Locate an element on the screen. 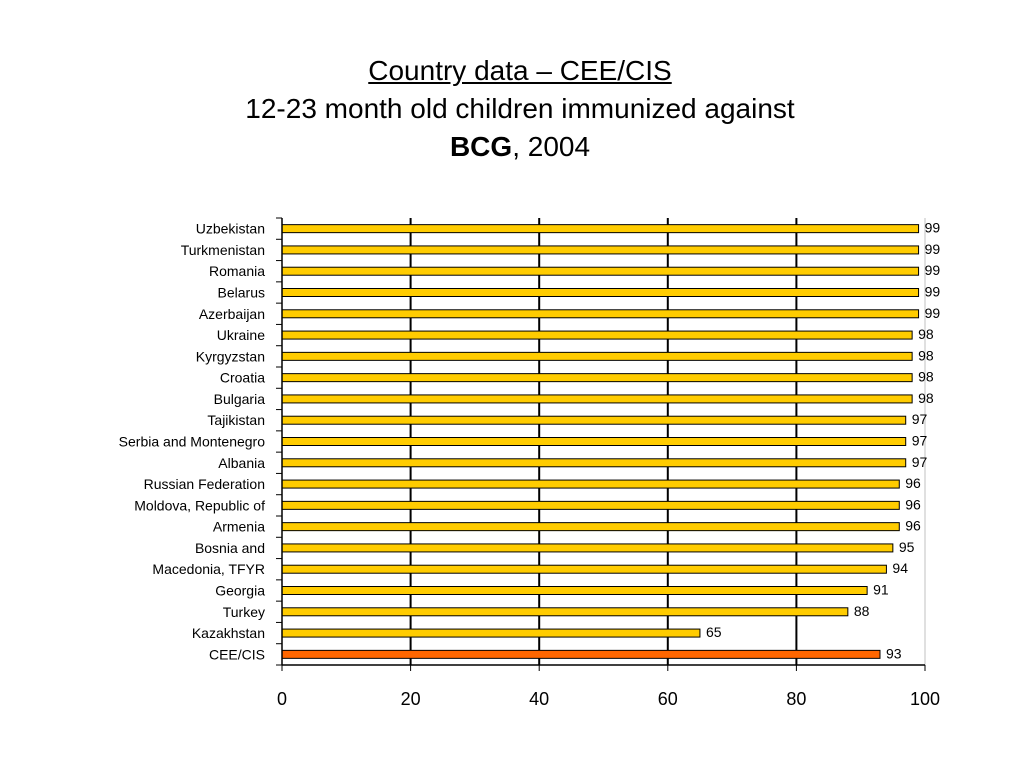  x-tick-label: 60 is located at coordinates (668, 699).